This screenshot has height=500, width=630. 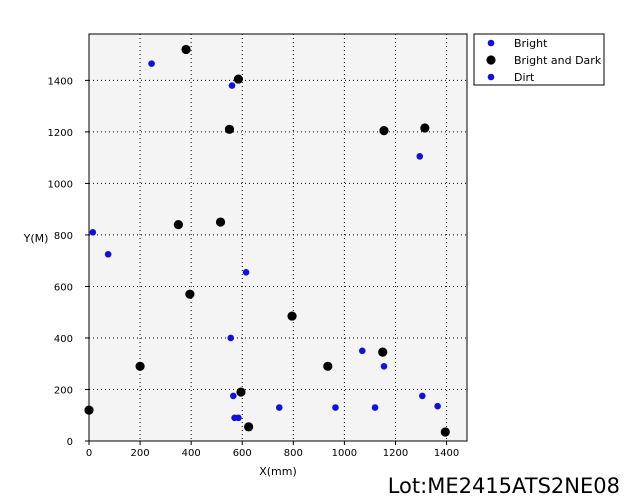 What do you see at coordinates (558, 60) in the screenshot?
I see `legend-label-bright-and-dark: Bright and Dark` at bounding box center [558, 60].